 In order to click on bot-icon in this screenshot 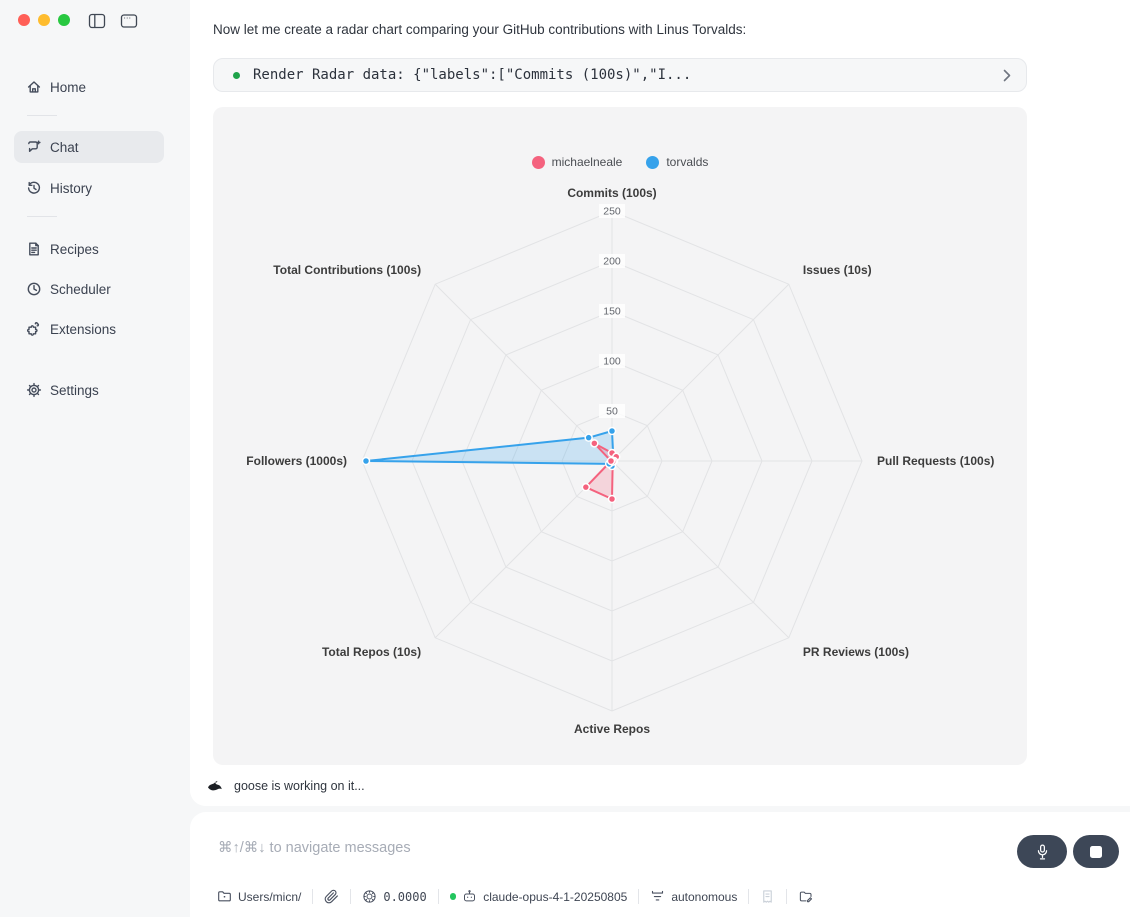, I will do `click(469, 896)`.